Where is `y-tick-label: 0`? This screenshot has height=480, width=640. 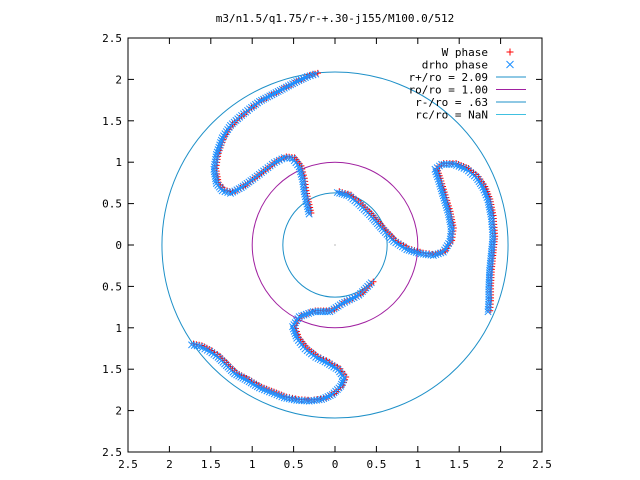 y-tick-label: 0 is located at coordinates (118, 245).